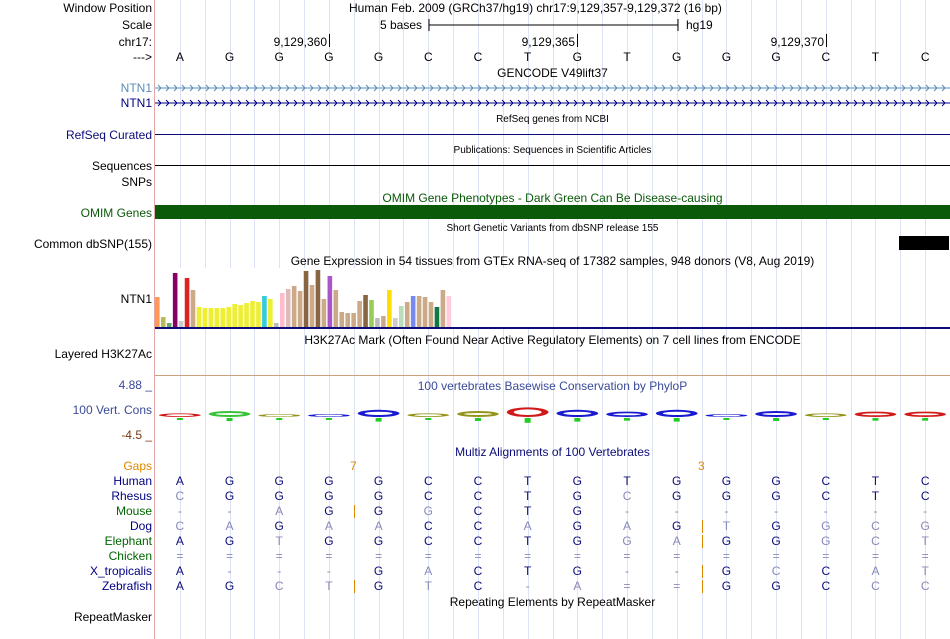  Describe the element at coordinates (552, 73) in the screenshot. I see `gencode-track-title: GENCODE V49lift37` at that location.